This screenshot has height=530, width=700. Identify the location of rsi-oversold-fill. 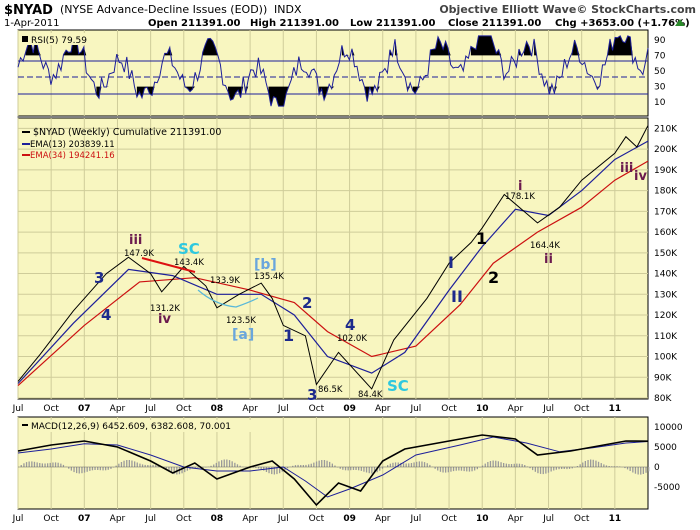
(348, 96).